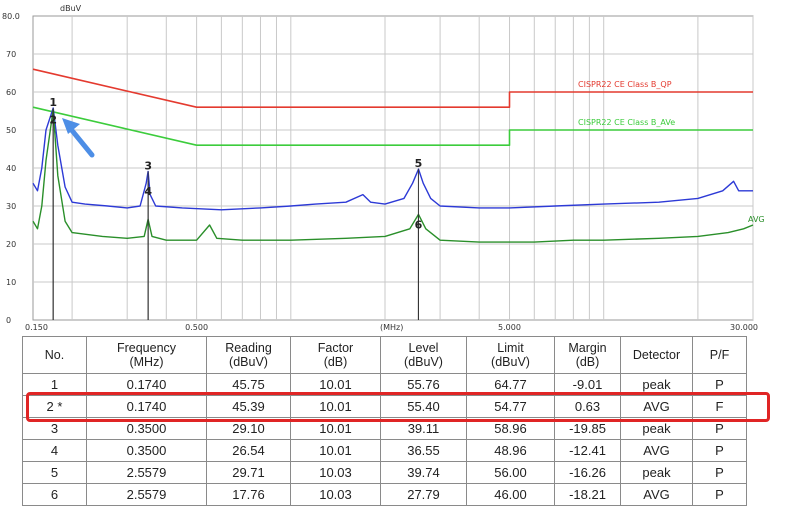  I want to click on cell-reading: 45.75, so click(248, 384).